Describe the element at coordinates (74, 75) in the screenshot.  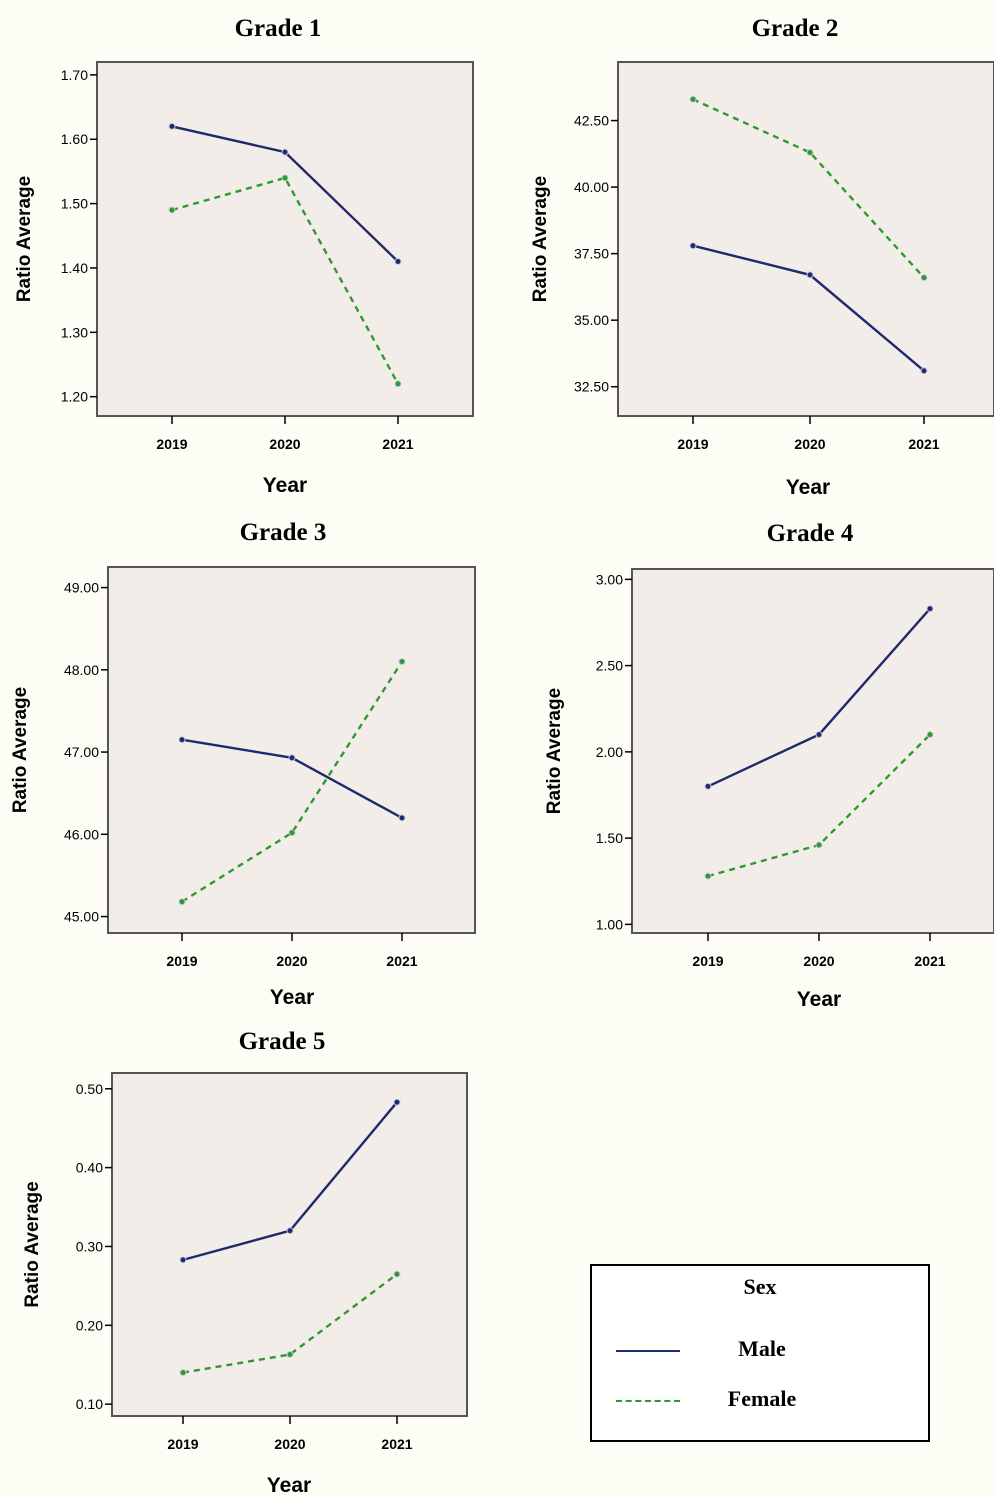
I see `grade1-ytick-label: 1.70` at that location.